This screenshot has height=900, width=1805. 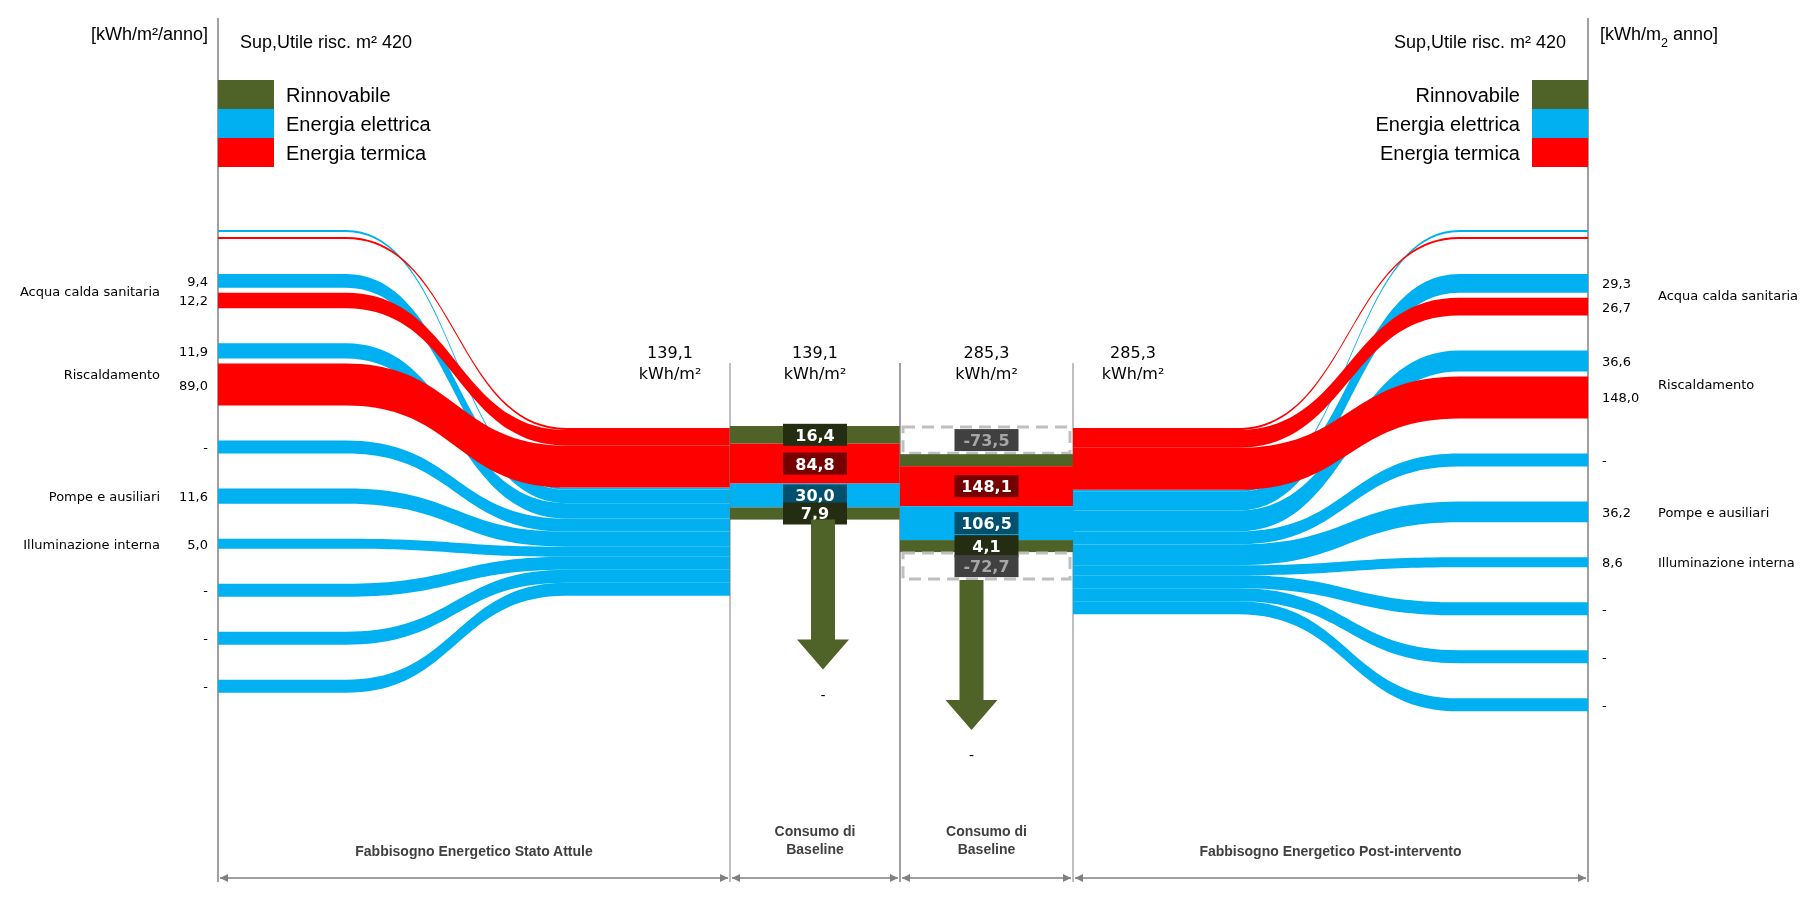 What do you see at coordinates (815, 496) in the screenshot?
I see `data-label: 30,0` at bounding box center [815, 496].